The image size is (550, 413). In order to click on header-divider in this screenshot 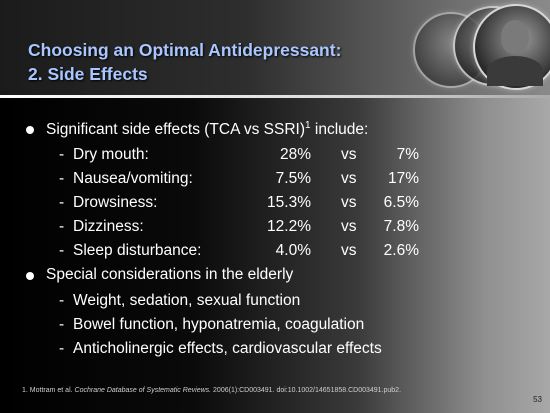, I will do `click(275, 96)`.